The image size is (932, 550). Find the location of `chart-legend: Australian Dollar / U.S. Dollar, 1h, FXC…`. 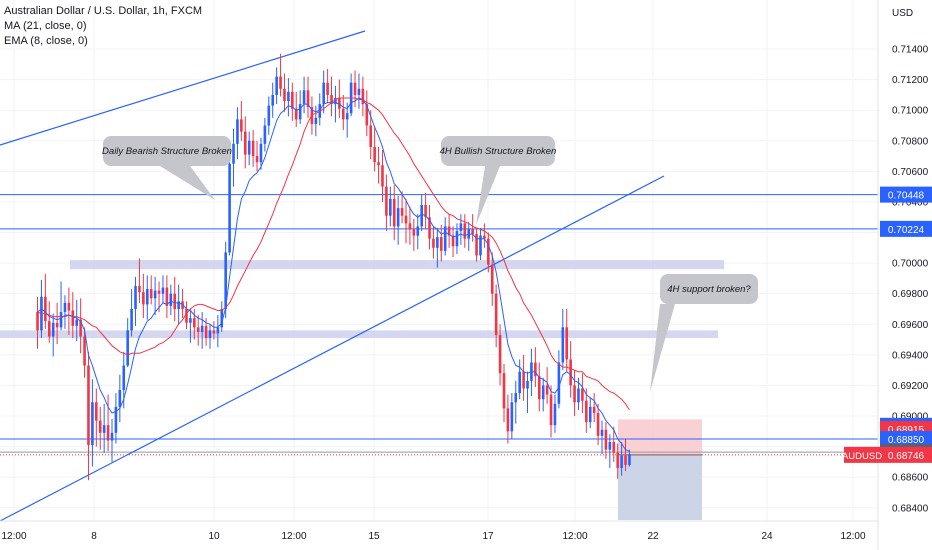

chart-legend: Australian Dollar / U.S. Dollar, 1h, FXC… is located at coordinates (103, 26).